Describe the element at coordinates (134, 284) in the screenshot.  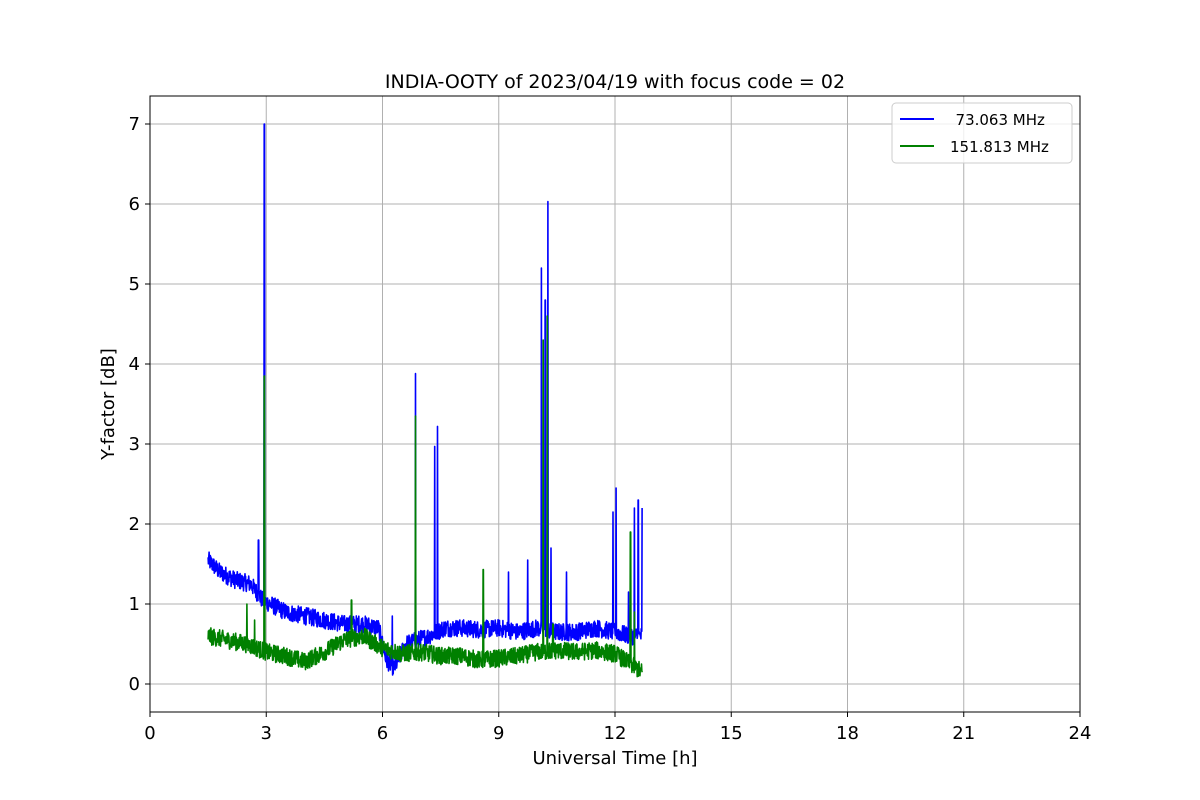
I see `y-tick-label: 5` at that location.